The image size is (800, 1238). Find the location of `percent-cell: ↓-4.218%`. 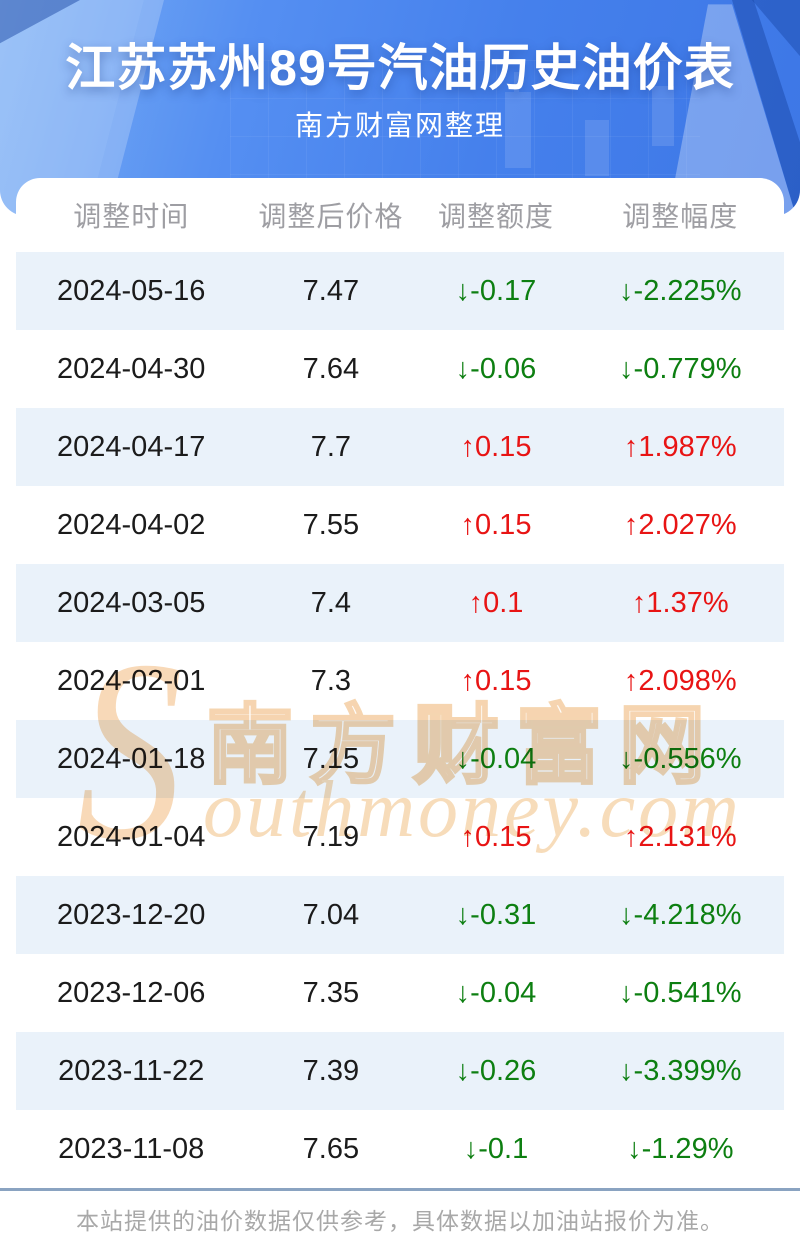

percent-cell: ↓-4.218% is located at coordinates (680, 914).